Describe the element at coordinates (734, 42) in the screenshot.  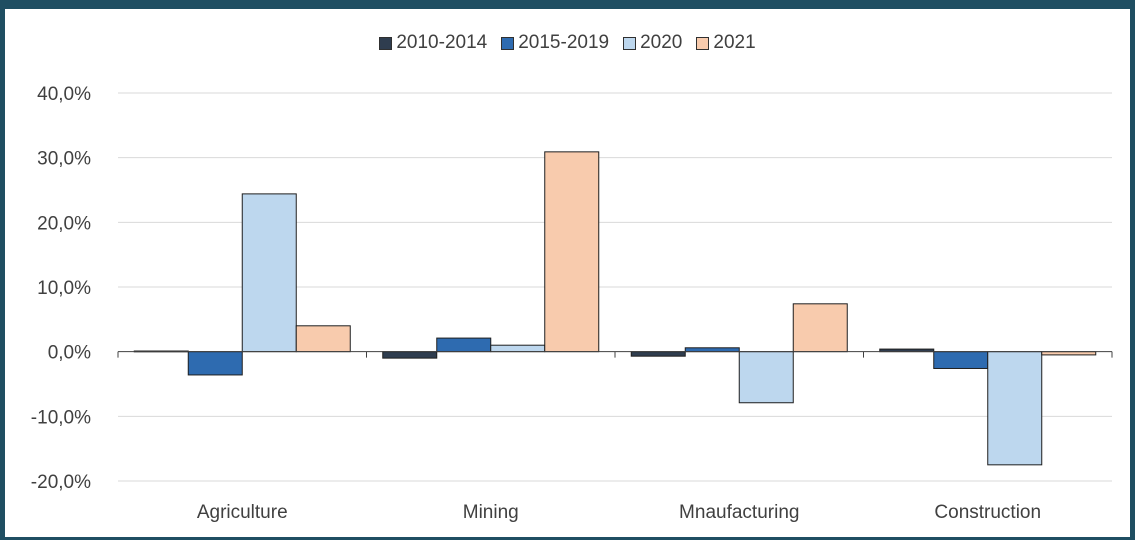
I see `legend-label-2021: 2021` at that location.